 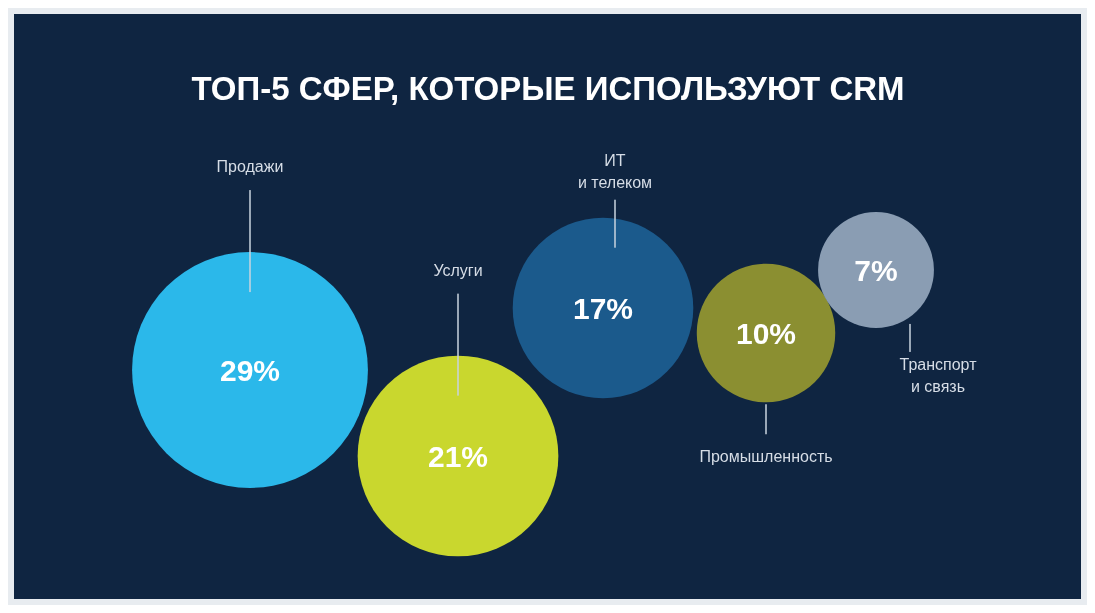 What do you see at coordinates (603, 308) in the screenshot?
I see `data-label: 17%` at bounding box center [603, 308].